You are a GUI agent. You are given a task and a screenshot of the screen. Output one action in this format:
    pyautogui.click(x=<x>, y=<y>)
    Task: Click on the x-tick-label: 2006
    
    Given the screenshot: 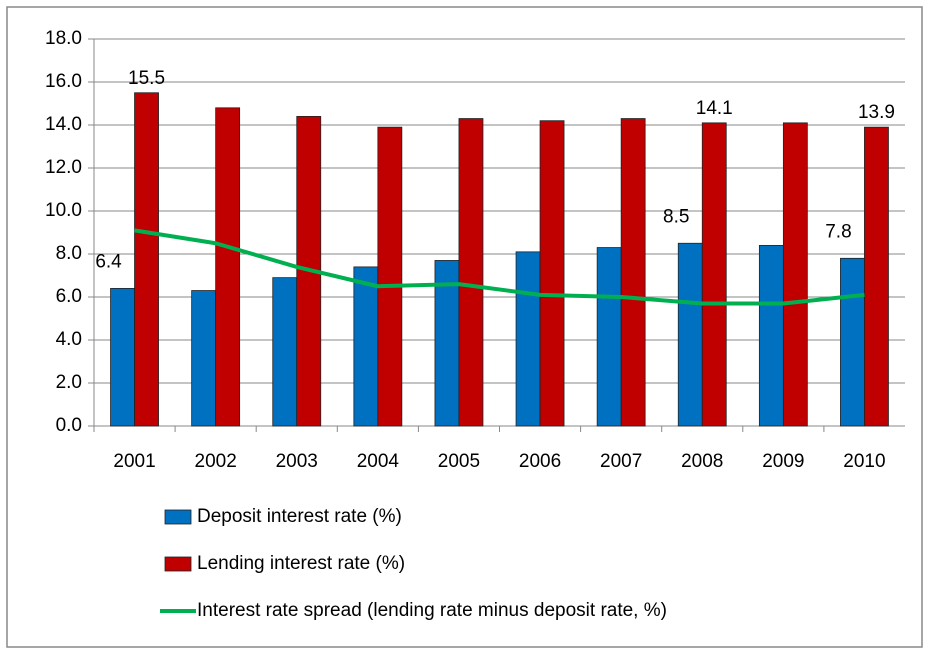 What is the action you would take?
    pyautogui.click(x=540, y=461)
    